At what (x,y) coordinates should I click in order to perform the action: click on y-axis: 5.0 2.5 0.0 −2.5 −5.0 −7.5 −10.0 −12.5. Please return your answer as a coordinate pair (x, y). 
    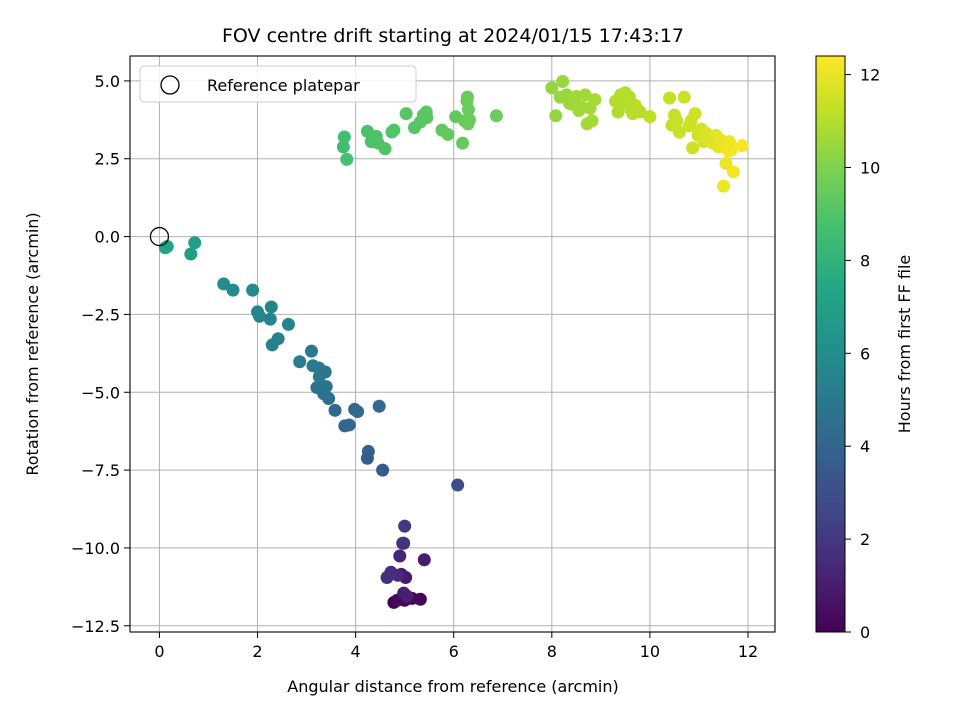
    Looking at the image, I should click on (100, 354).